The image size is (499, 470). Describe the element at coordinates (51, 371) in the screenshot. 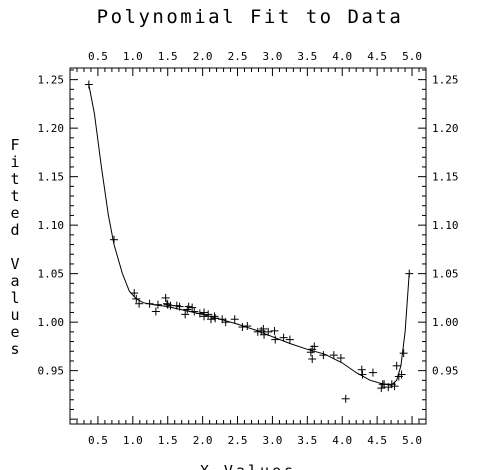

I see `y-tick-label: 0.95` at that location.